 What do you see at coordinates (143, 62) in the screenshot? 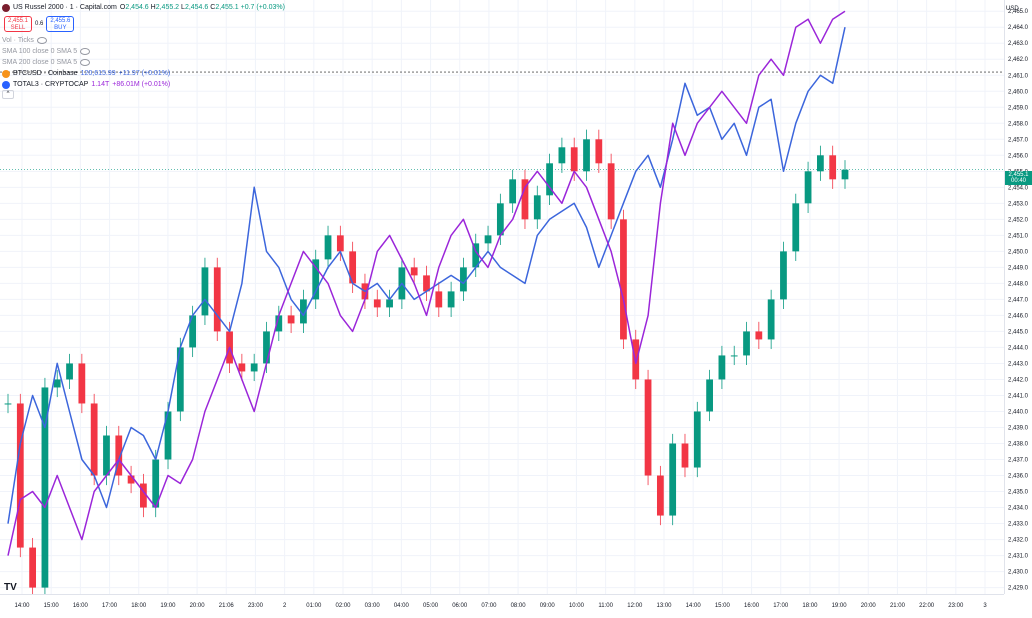
I see `indicator-sma-200: SMA 200 close 0 SMA 5` at bounding box center [143, 62].